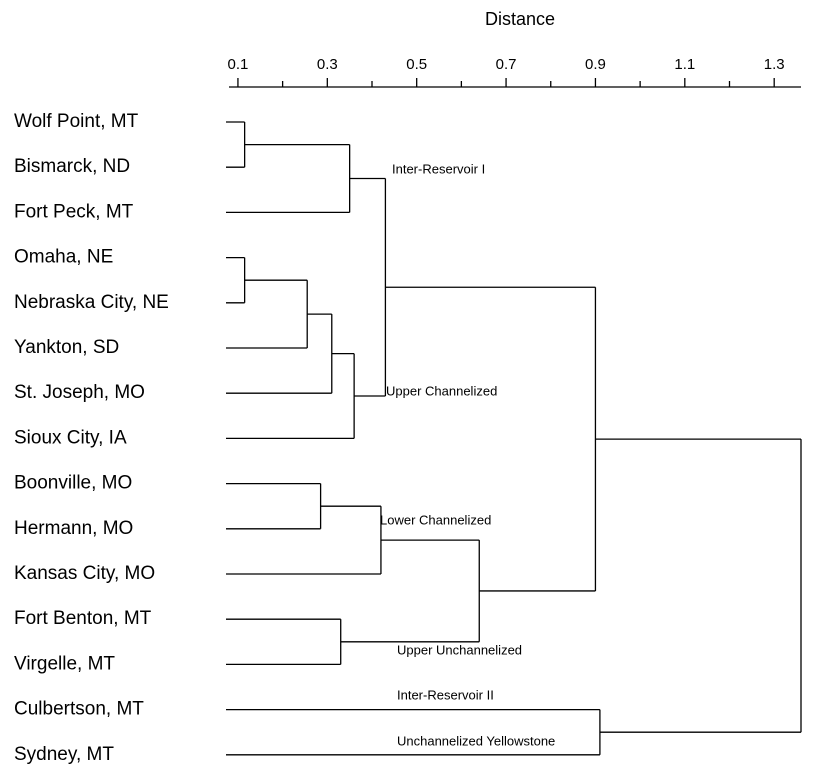  Describe the element at coordinates (520, 19) in the screenshot. I see `axis-title: Distance` at that location.